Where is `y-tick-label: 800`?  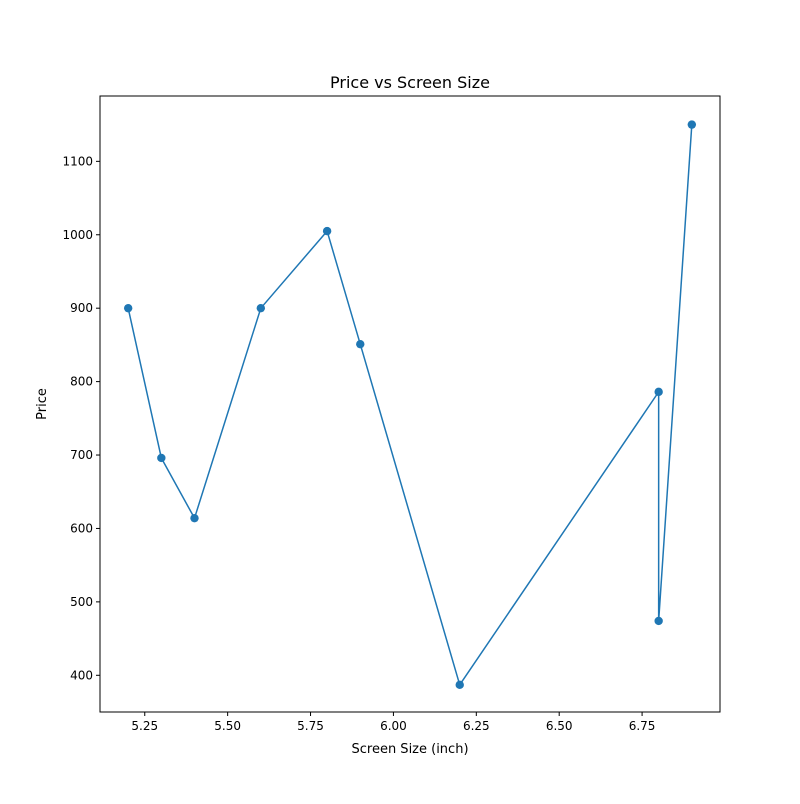 y-tick-label: 800 is located at coordinates (81, 382).